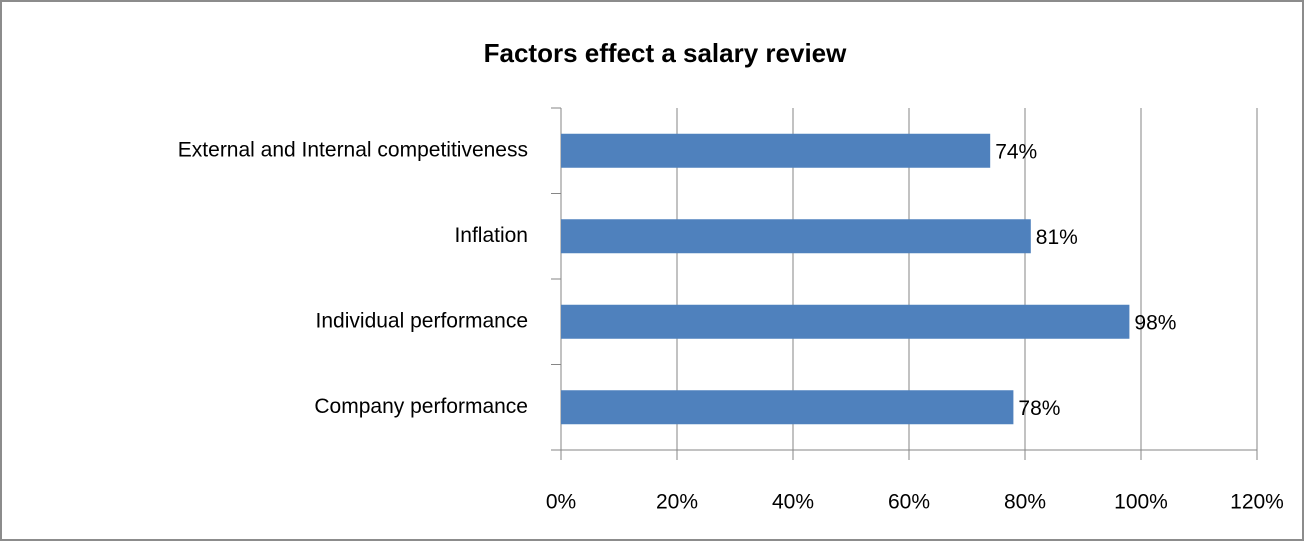 The height and width of the screenshot is (541, 1304). What do you see at coordinates (677, 502) in the screenshot?
I see `x-tick-label: 20%` at bounding box center [677, 502].